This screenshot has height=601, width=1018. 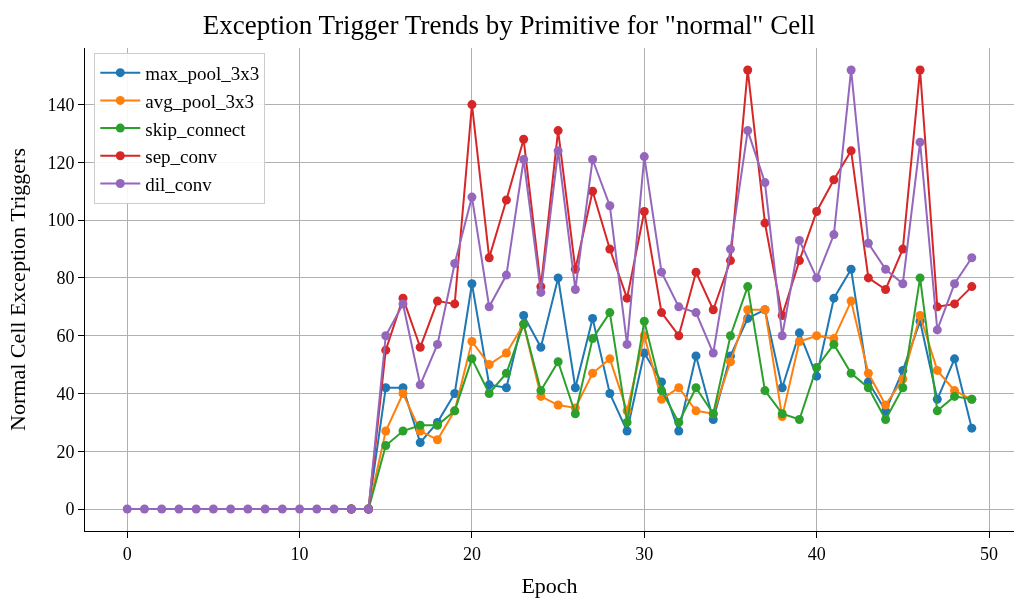 I want to click on y-tick-label: 80, so click(x=65, y=278).